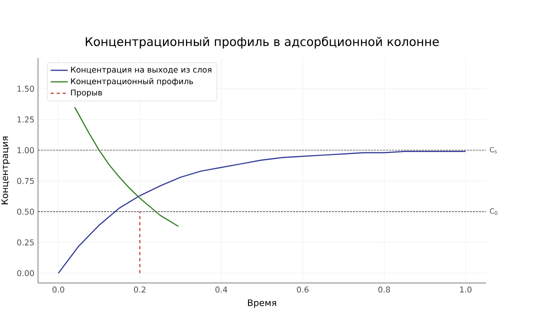 This screenshot has height=321, width=554. What do you see at coordinates (26, 119) in the screenshot?
I see `y-tick-label: 1.25` at bounding box center [26, 119].